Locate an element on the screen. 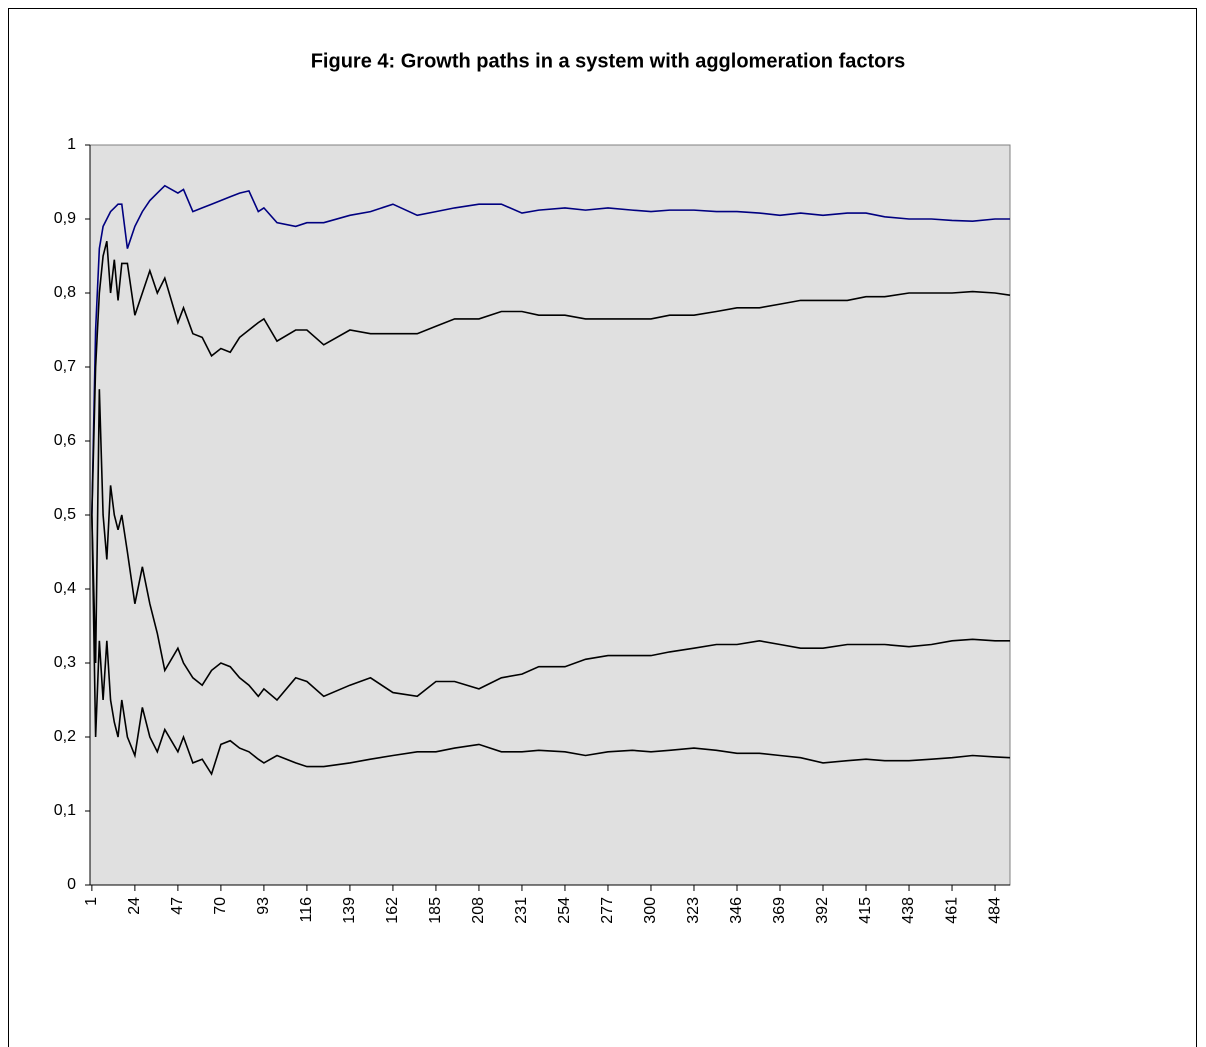 The width and height of the screenshot is (1206, 1047). x-tick-label: 346 is located at coordinates (736, 910).